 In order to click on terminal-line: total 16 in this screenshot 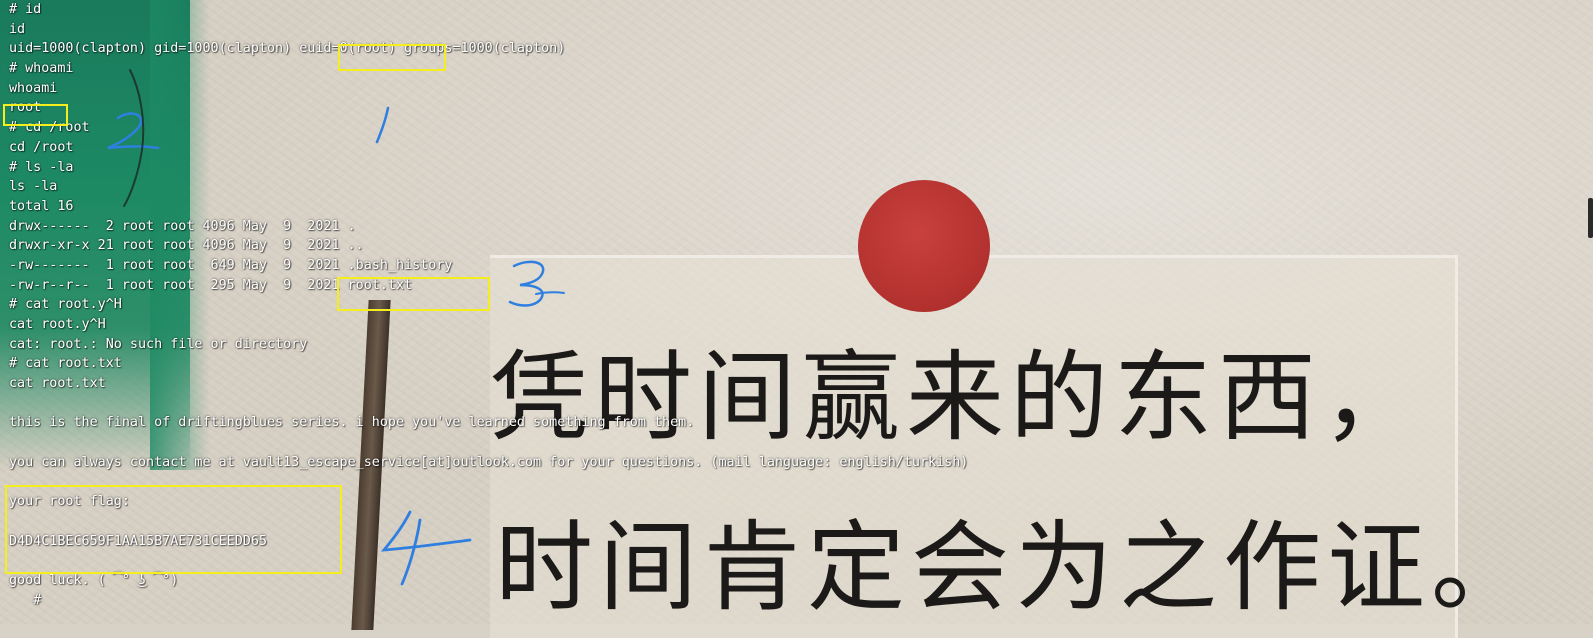, I will do `click(41, 206)`.